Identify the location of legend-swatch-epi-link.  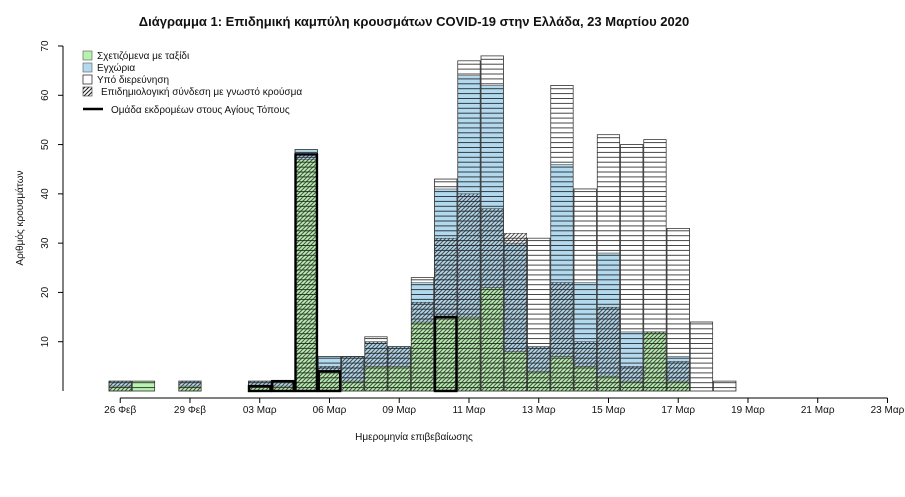
(87, 91).